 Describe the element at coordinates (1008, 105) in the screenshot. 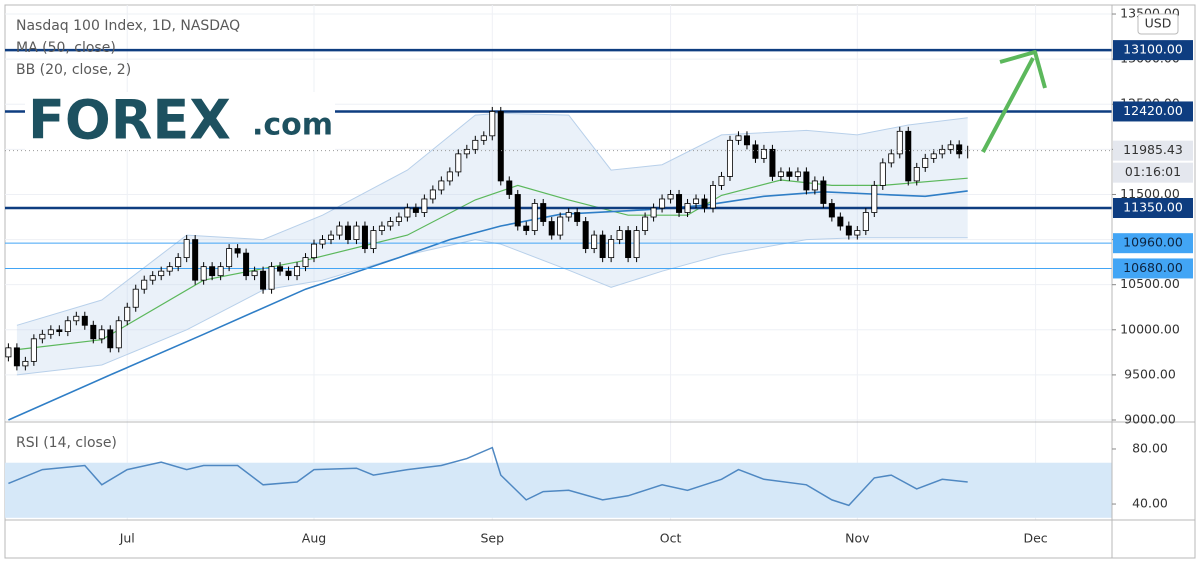

I see `trend-arrow` at that location.